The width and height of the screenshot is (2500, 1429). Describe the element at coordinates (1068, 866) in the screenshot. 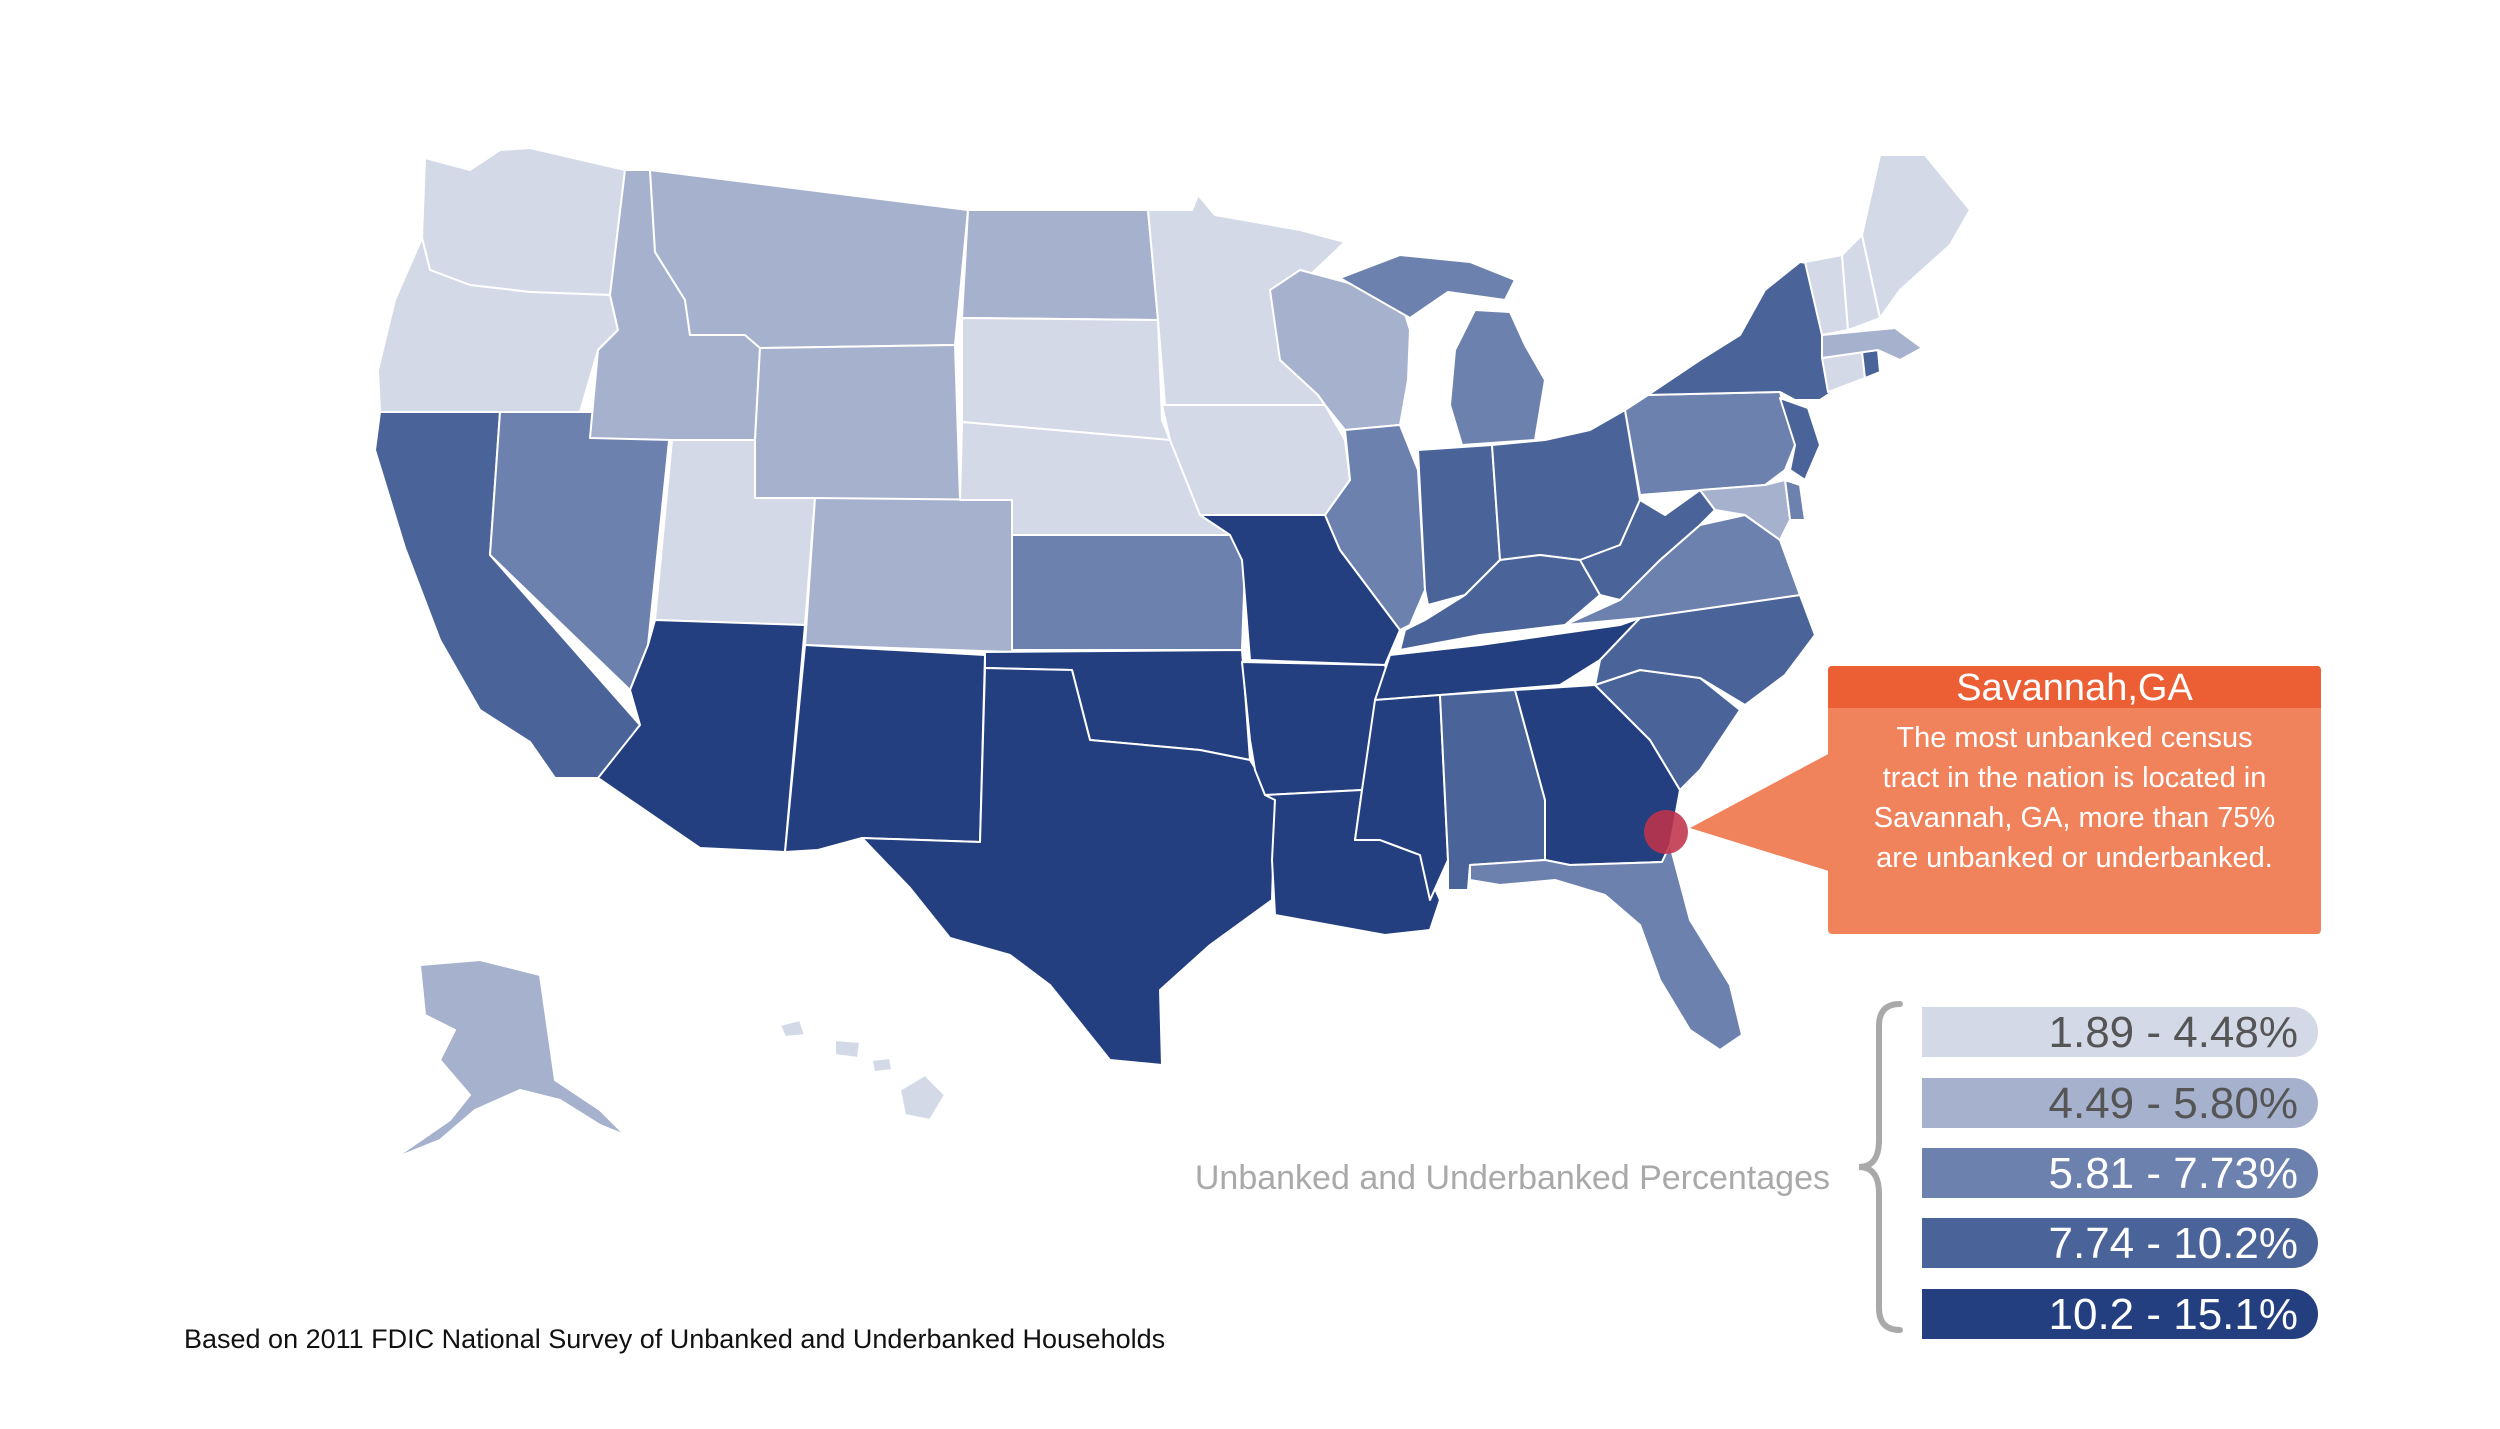

I see `state-texas` at that location.